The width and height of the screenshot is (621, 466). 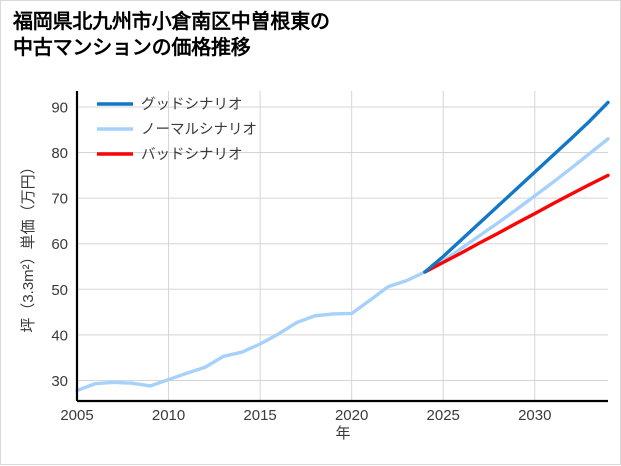 I want to click on y-axis-title: 坪（3.3m²）単価（万円）, so click(x=28, y=245).